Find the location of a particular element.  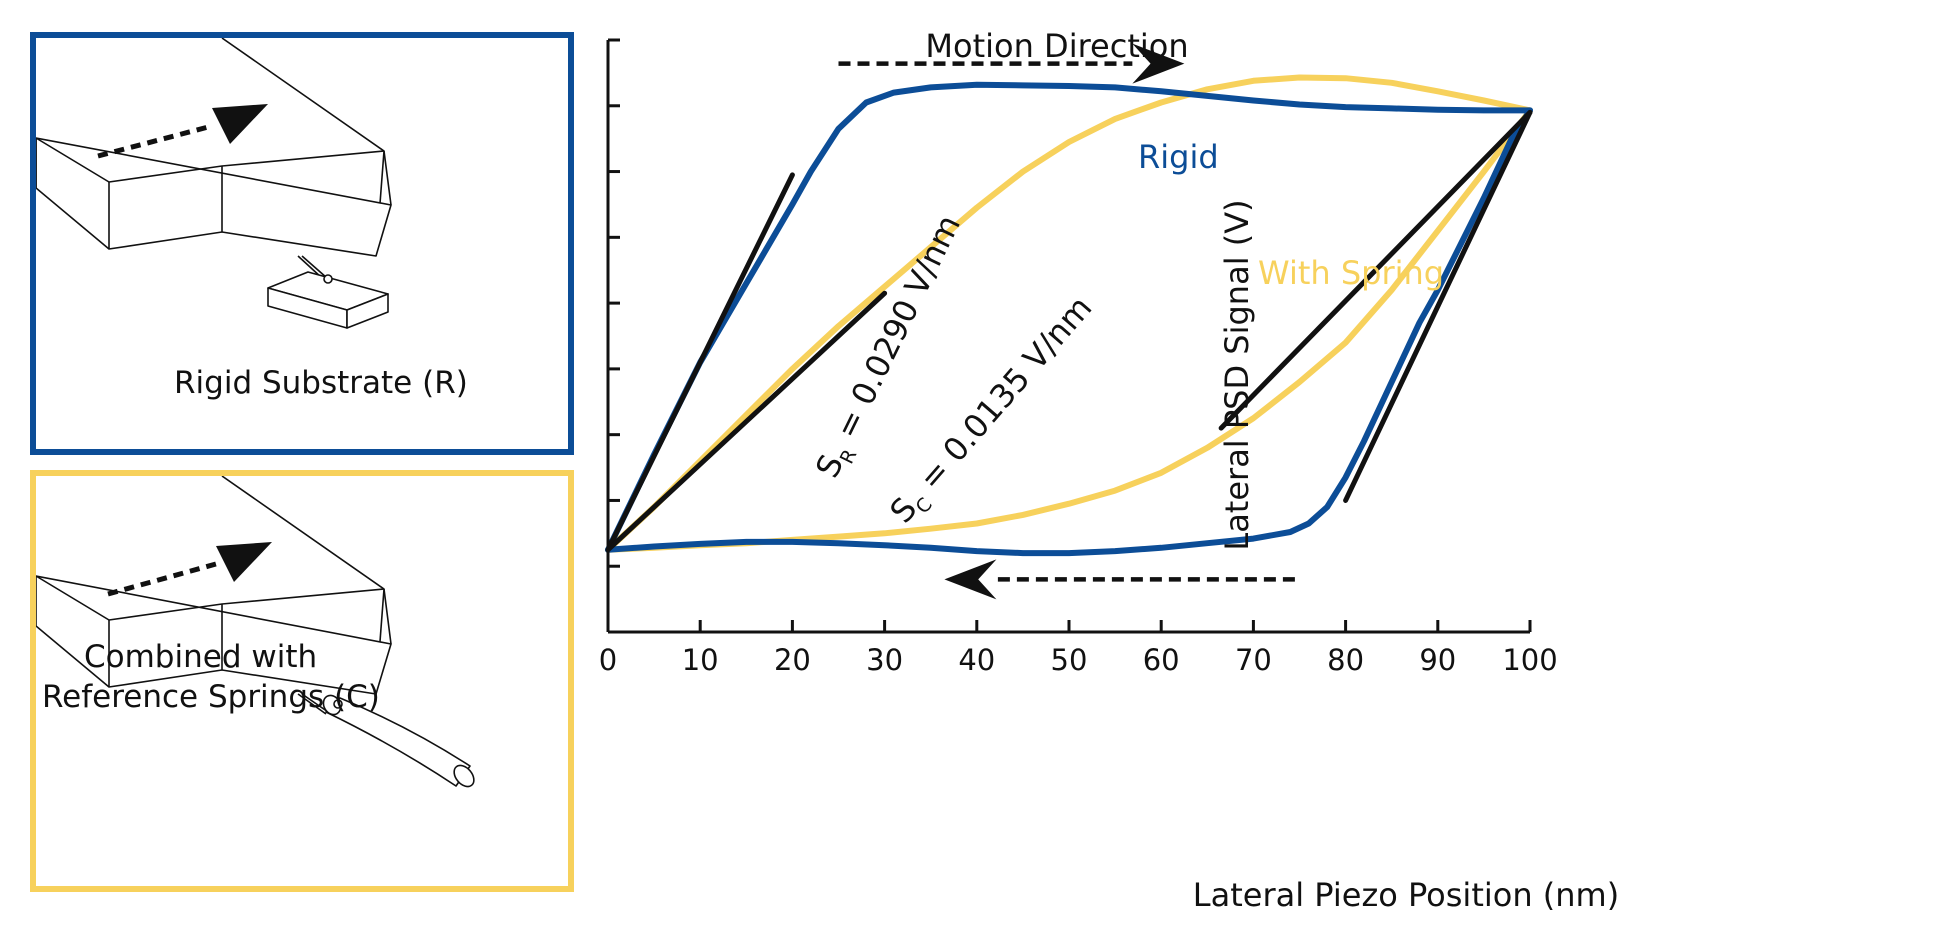

x-tick-label: 80 is located at coordinates (1345, 660).